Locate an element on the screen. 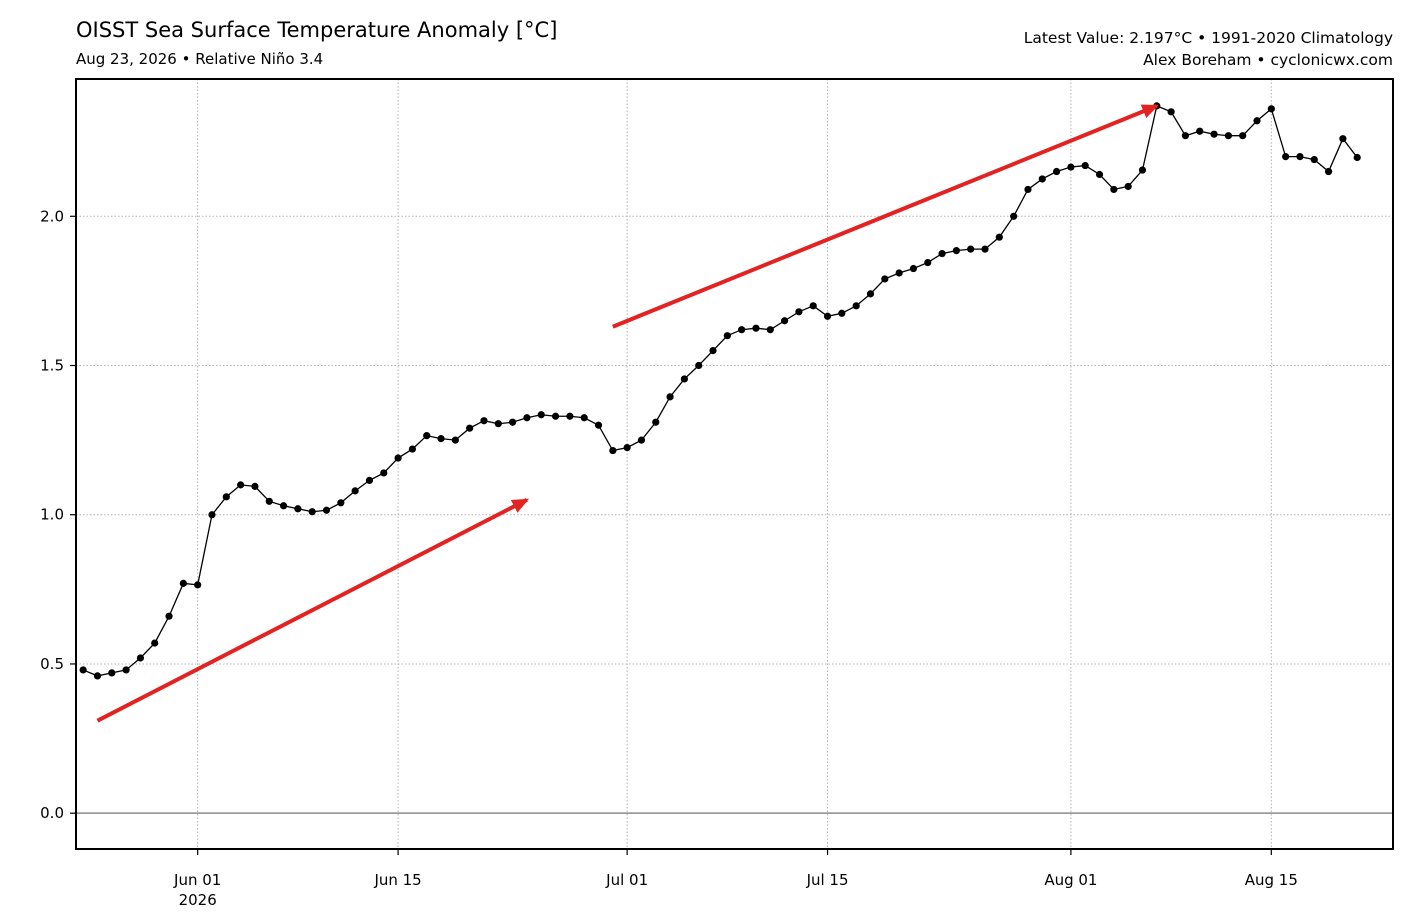 The width and height of the screenshot is (1417, 916). x-tick-label: Jul 01 is located at coordinates (626, 880).